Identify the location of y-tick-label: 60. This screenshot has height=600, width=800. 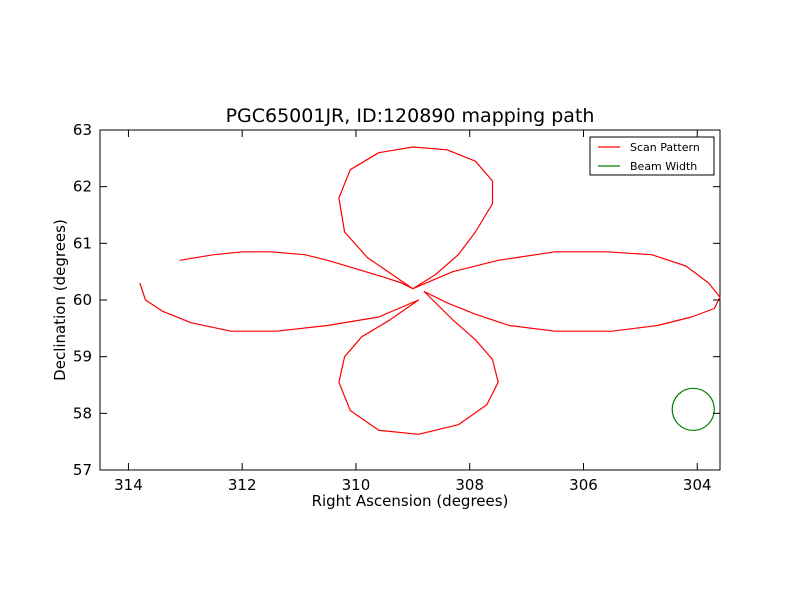
(82, 300).